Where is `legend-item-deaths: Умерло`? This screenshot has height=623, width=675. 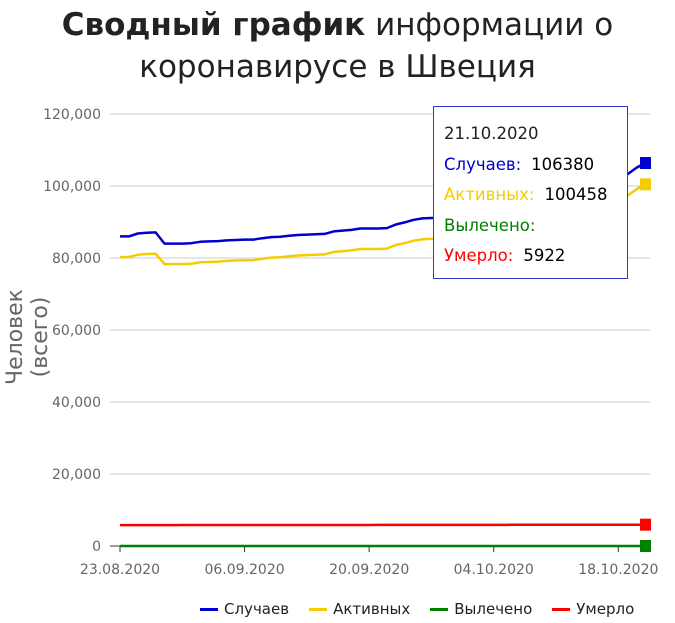
legend-item-deaths: Умерло is located at coordinates (593, 609).